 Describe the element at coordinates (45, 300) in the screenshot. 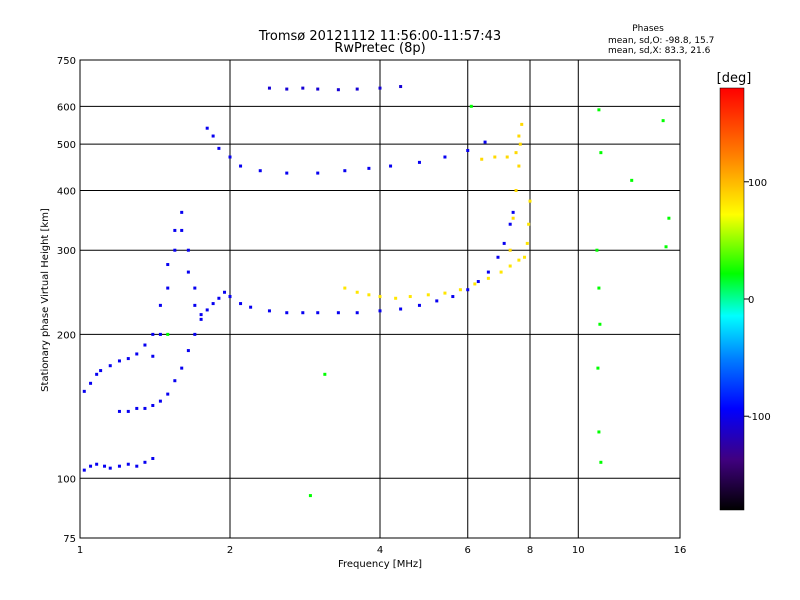

I see `y-axis-label: Stationary phase Virtual Height [km]` at that location.